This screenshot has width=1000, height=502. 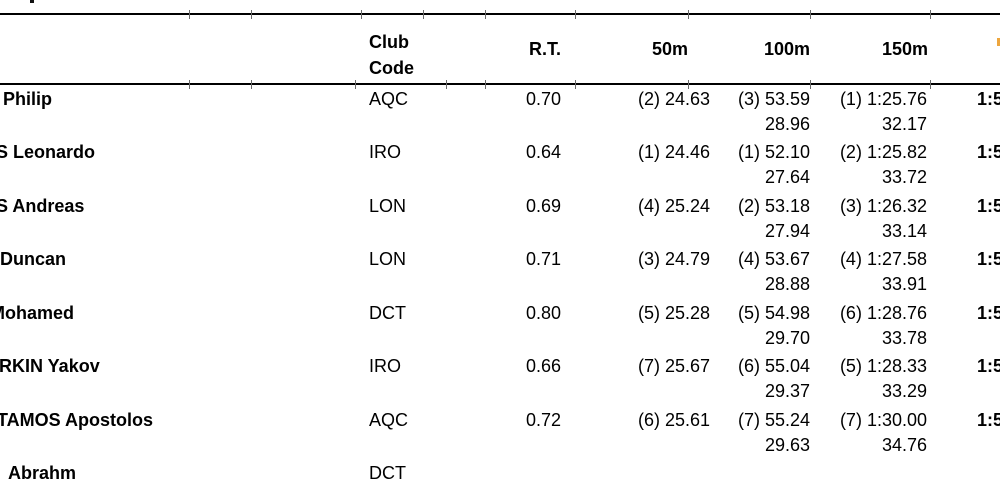 I want to click on lap-100m: 29.70, so click(x=787, y=338).